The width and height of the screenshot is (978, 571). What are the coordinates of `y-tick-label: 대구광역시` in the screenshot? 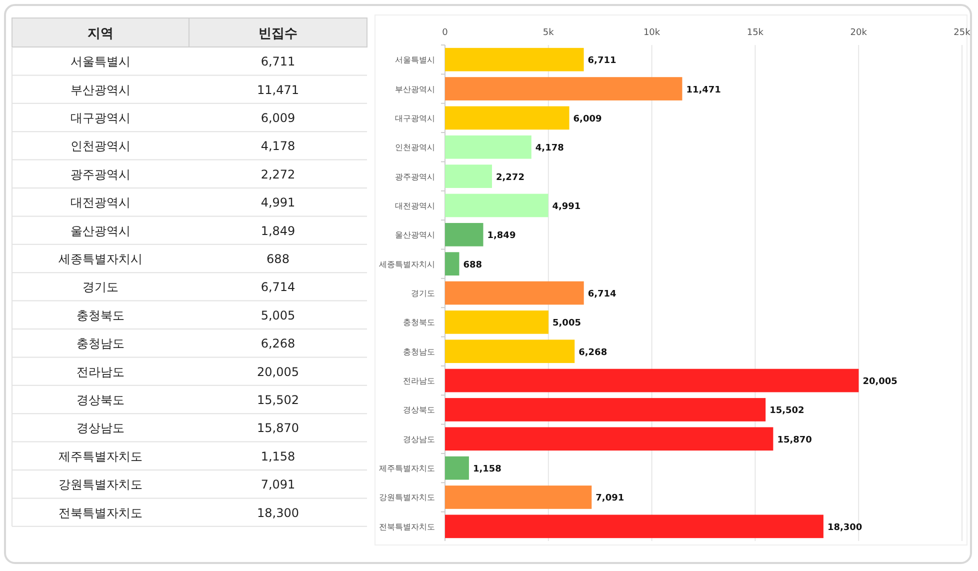 It's located at (415, 118).